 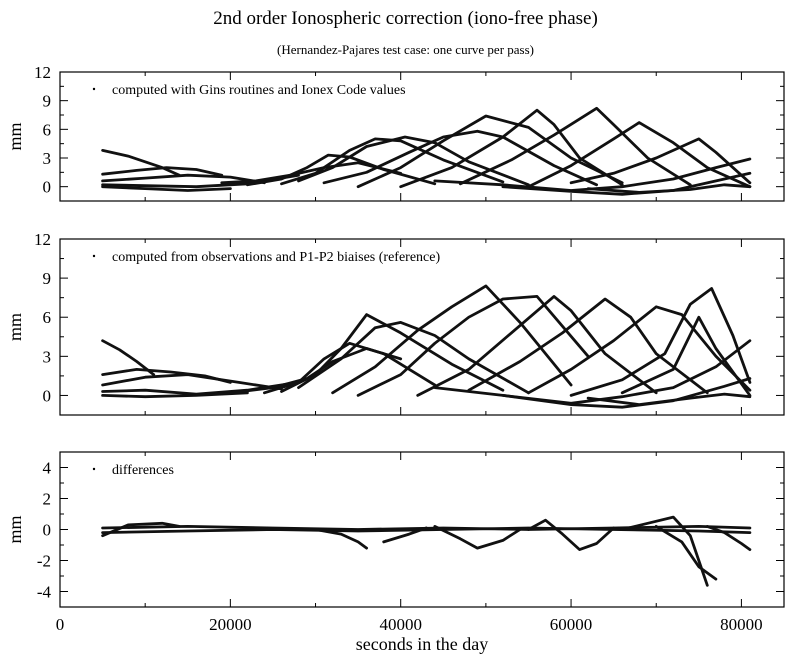 What do you see at coordinates (143, 470) in the screenshot?
I see `legend-entry: differences` at bounding box center [143, 470].